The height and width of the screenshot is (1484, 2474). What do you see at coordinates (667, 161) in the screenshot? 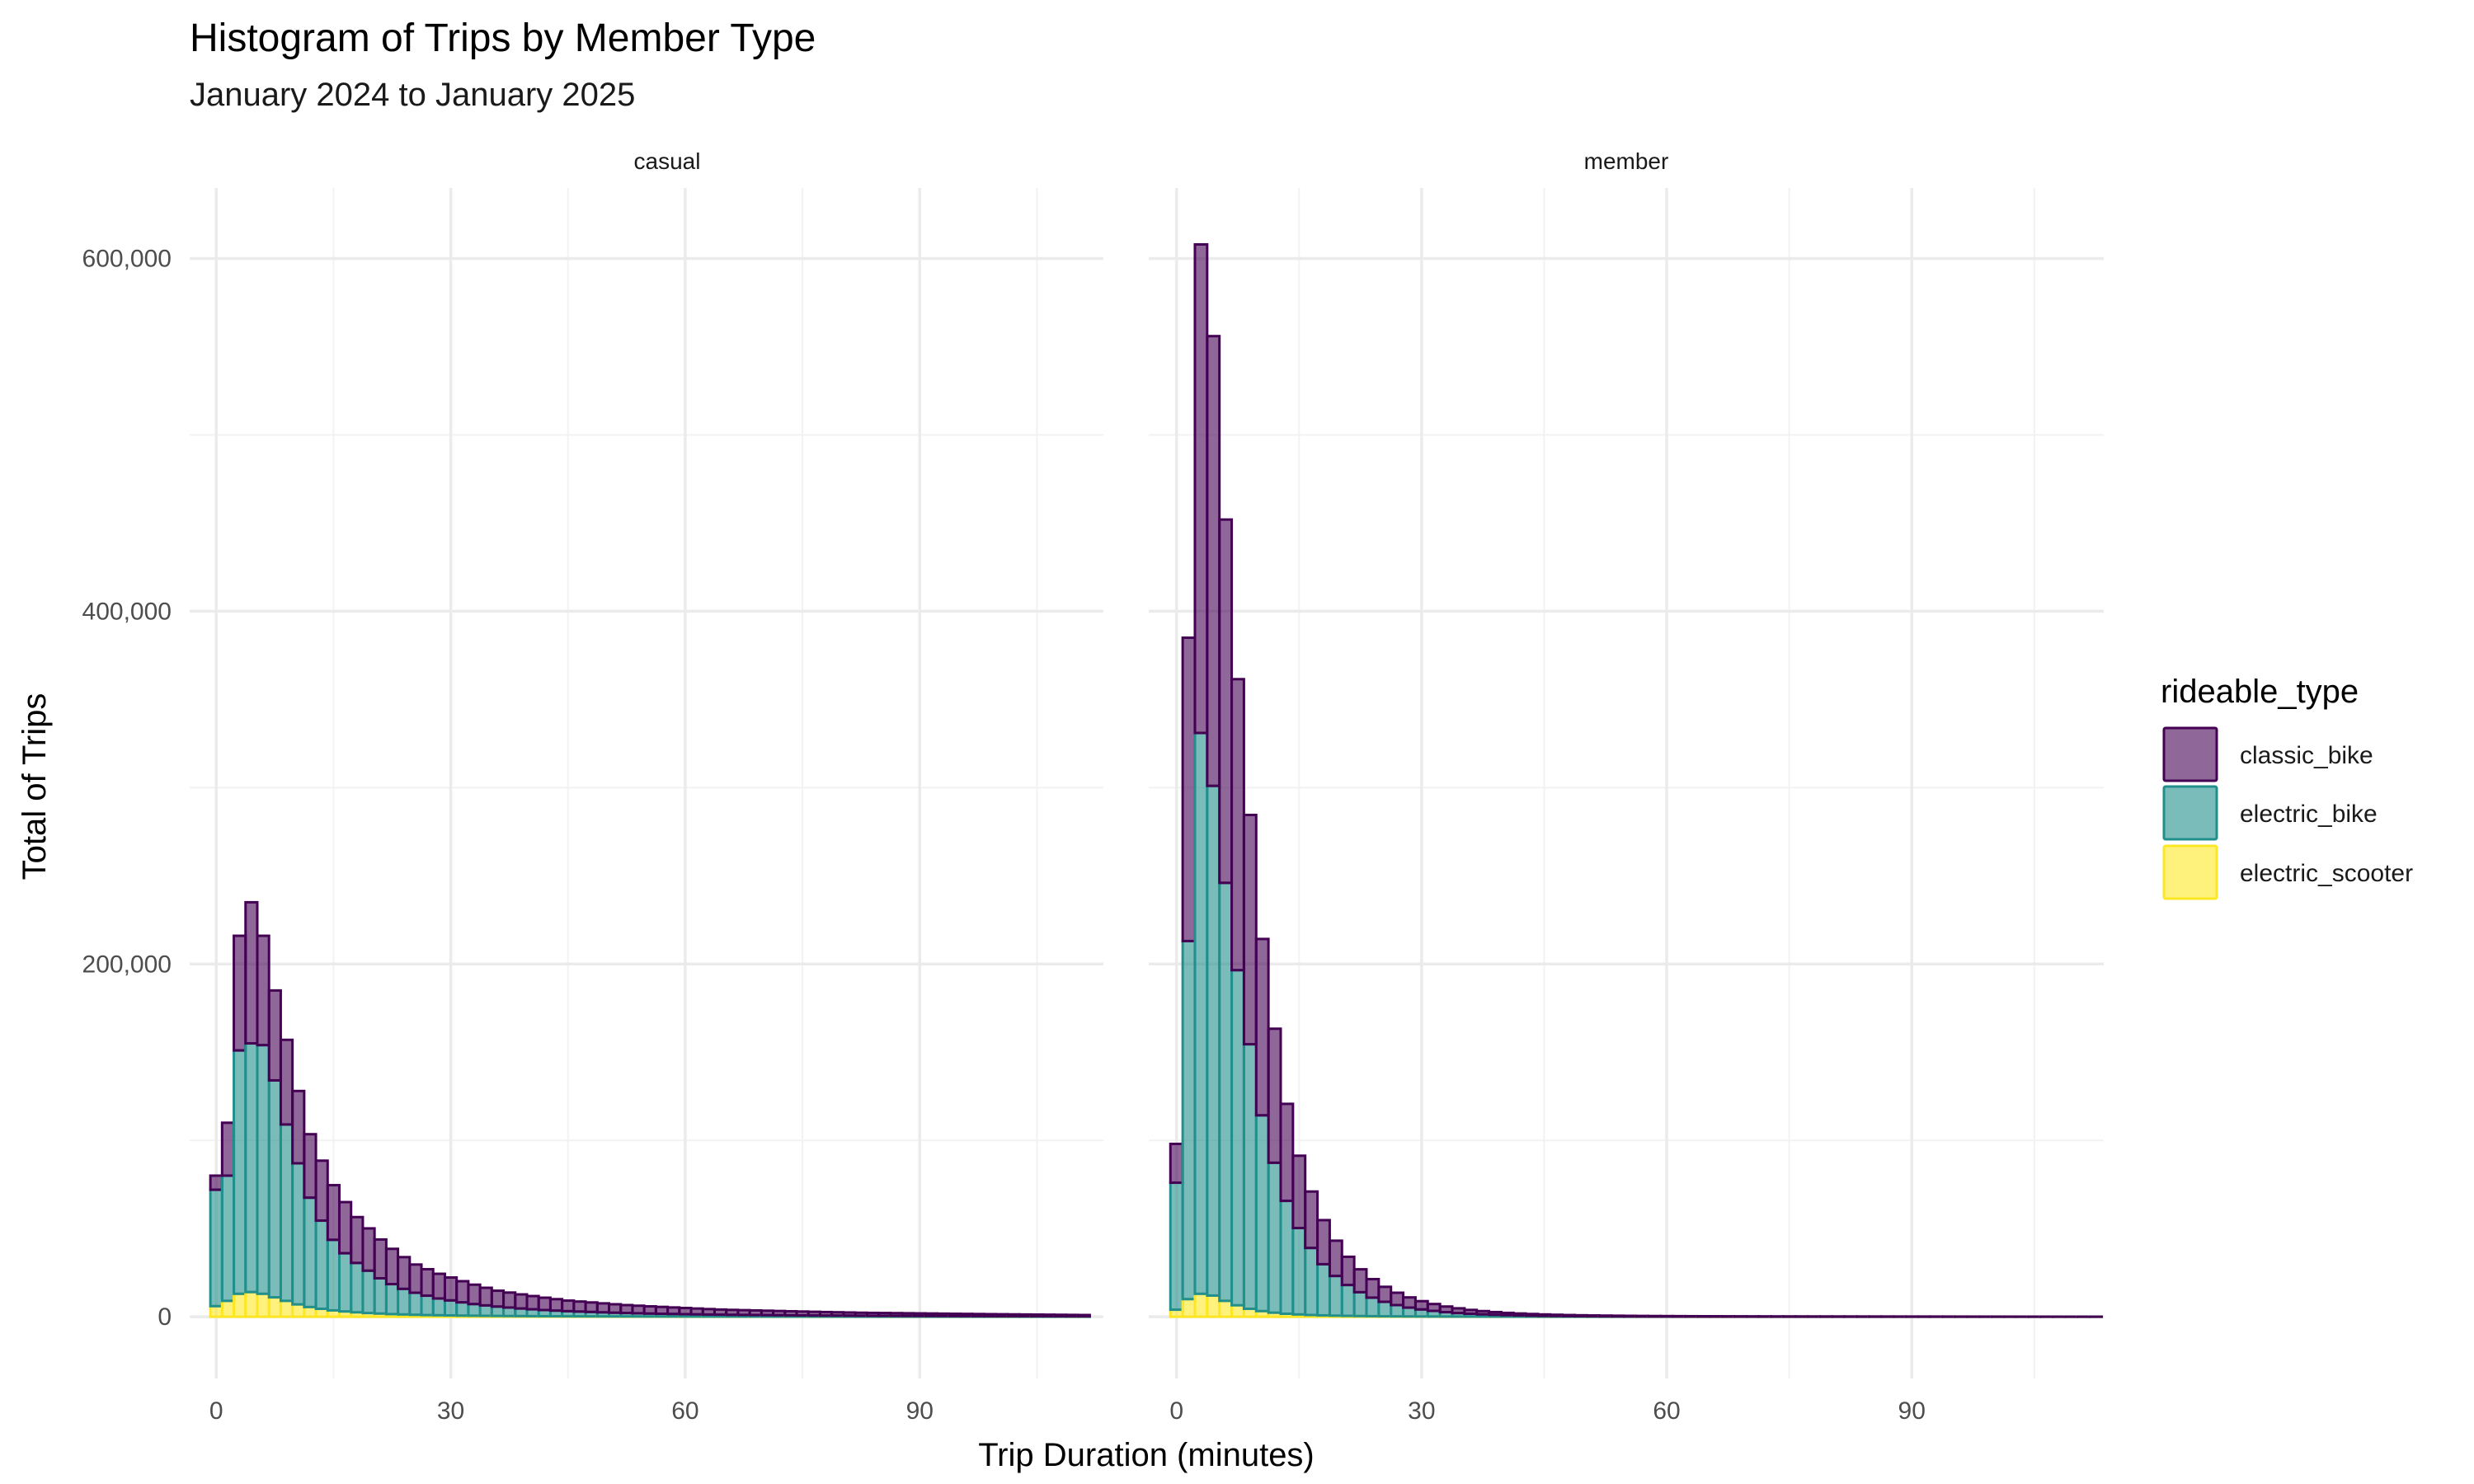
I see `facet-strip-casual: casual` at bounding box center [667, 161].